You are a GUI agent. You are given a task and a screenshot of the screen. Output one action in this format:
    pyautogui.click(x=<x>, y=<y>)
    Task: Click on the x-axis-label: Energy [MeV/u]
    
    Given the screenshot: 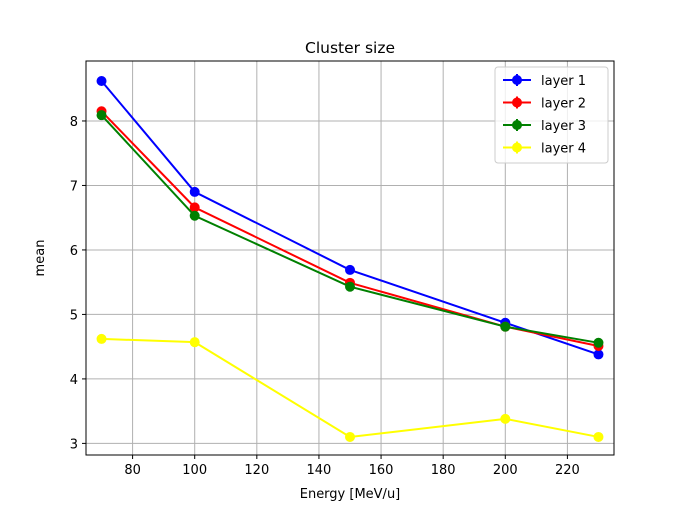 What is the action you would take?
    pyautogui.click(x=350, y=494)
    